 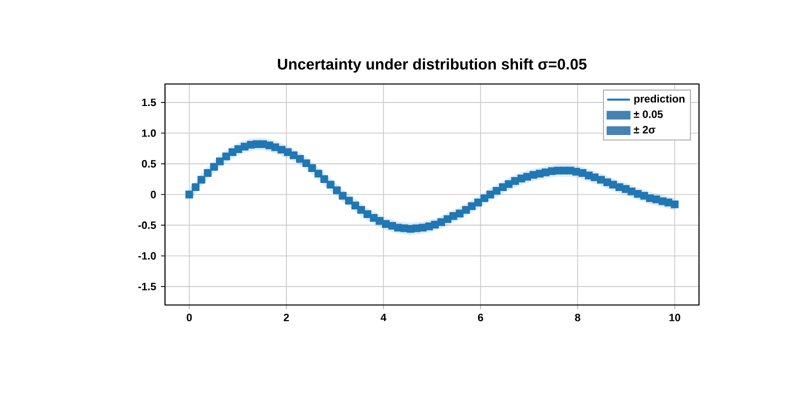 I want to click on y-tick-label: -1.5, so click(x=147, y=286).